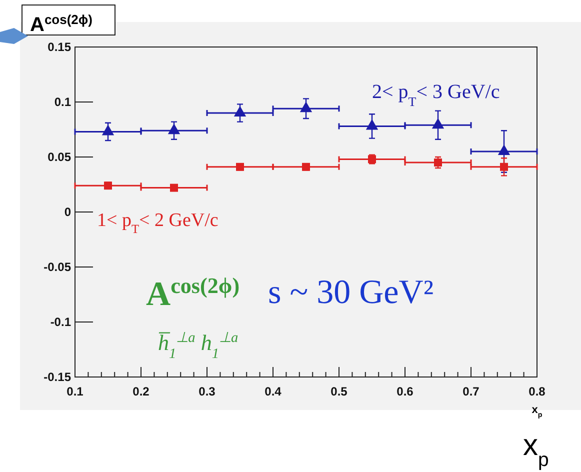 The image size is (581, 472). I want to click on y-tick-label: -0.15, so click(58, 377).